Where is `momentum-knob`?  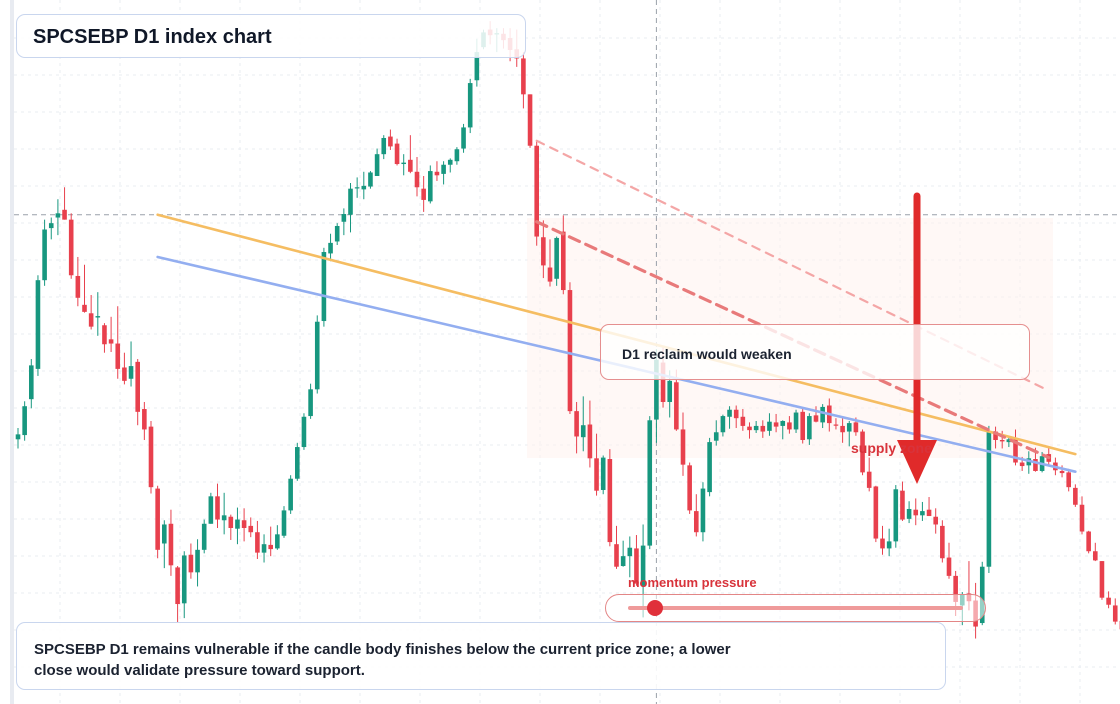 momentum-knob is located at coordinates (654, 608).